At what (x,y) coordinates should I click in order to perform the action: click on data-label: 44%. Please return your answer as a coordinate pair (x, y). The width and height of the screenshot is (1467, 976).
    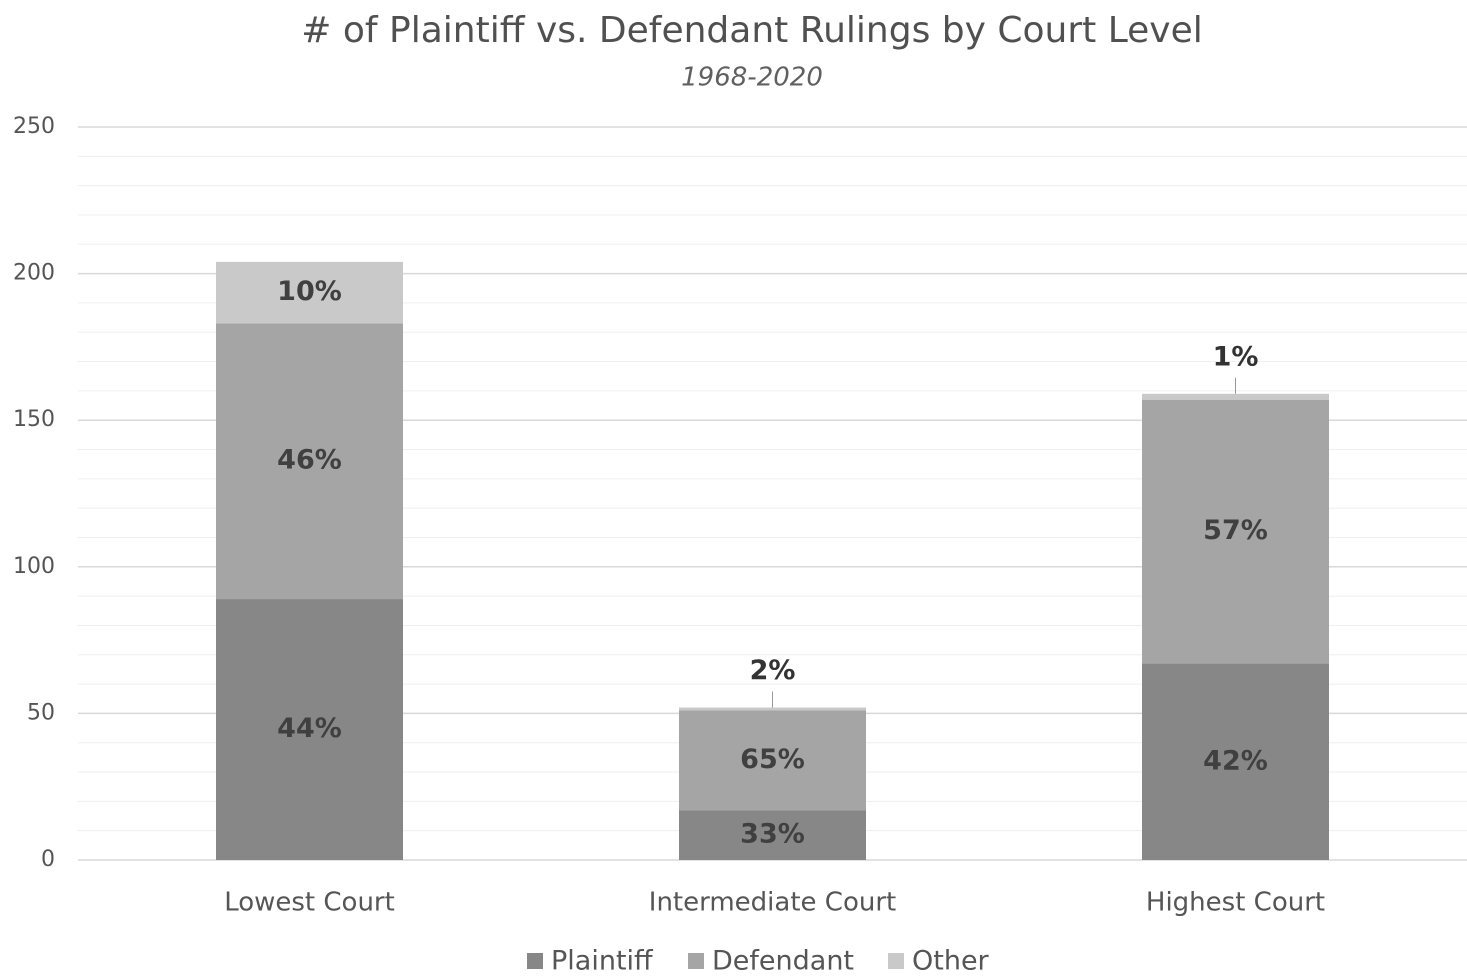
    Looking at the image, I should click on (309, 728).